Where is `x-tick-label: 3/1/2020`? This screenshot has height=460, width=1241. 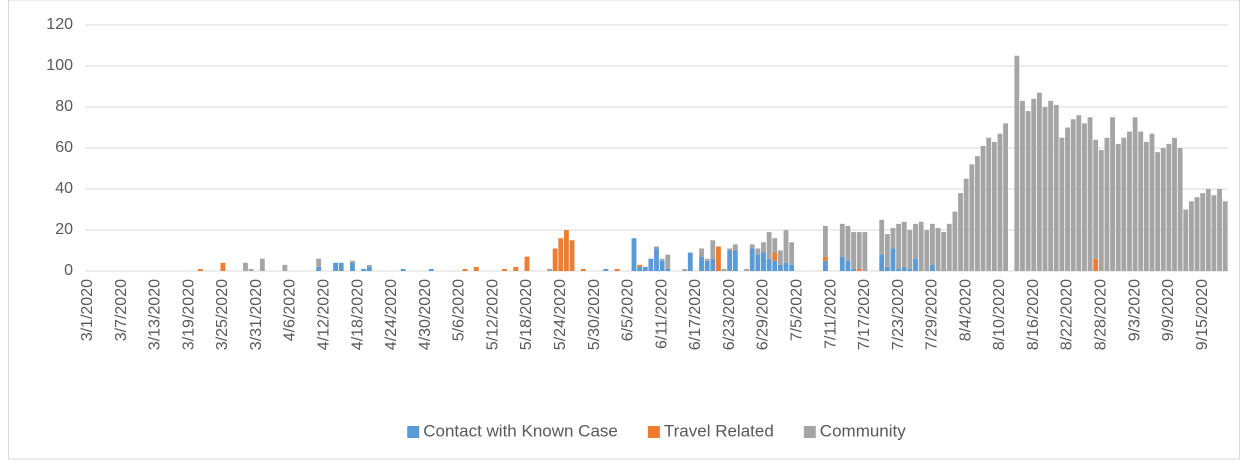 x-tick-label: 3/1/2020 is located at coordinates (87, 310).